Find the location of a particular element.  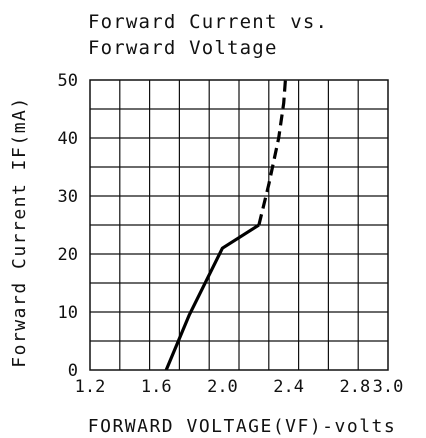

y-tick-label: 10 is located at coordinates (68, 313).